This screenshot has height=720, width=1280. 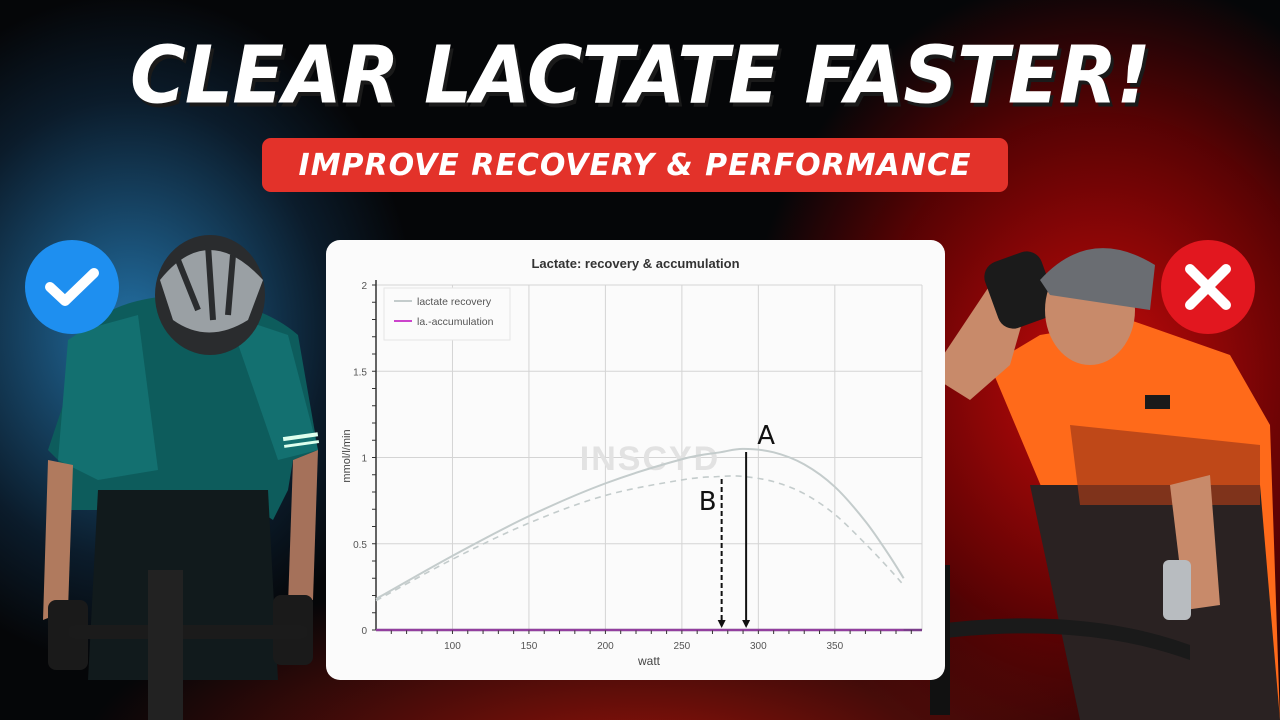 I want to click on arrow-b-head, so click(x=721, y=624).